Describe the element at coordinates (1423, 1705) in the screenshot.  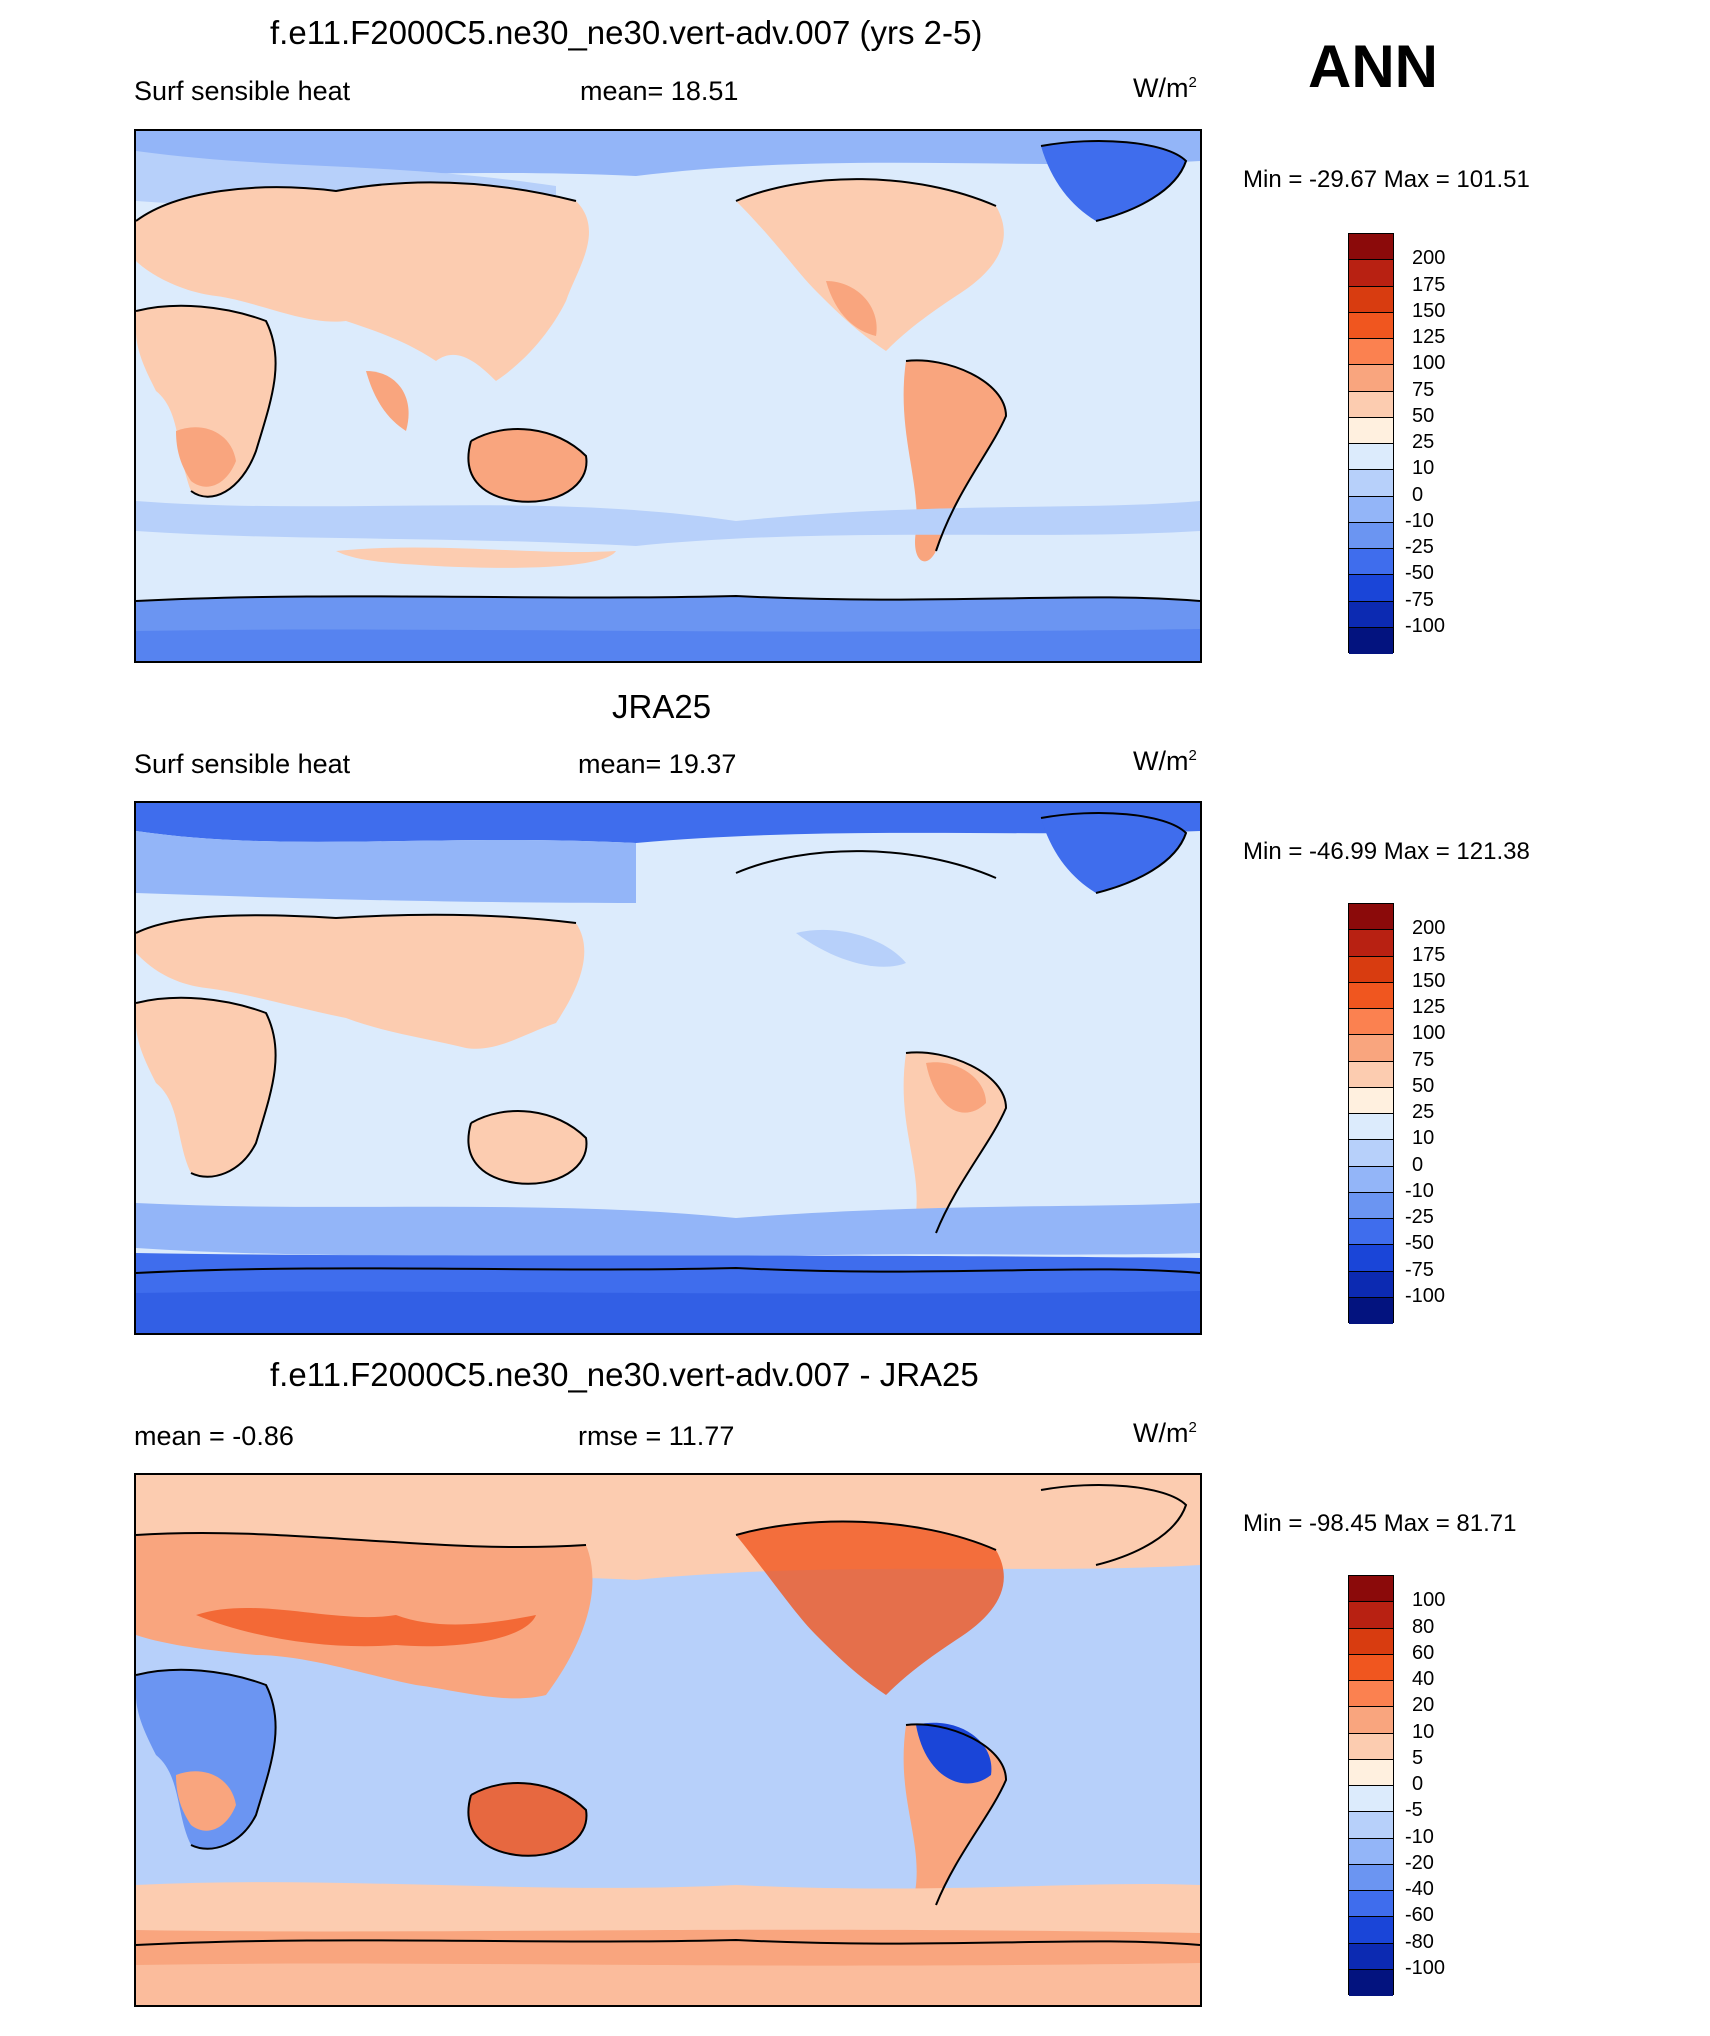
I see `colorbar-label: 20` at that location.